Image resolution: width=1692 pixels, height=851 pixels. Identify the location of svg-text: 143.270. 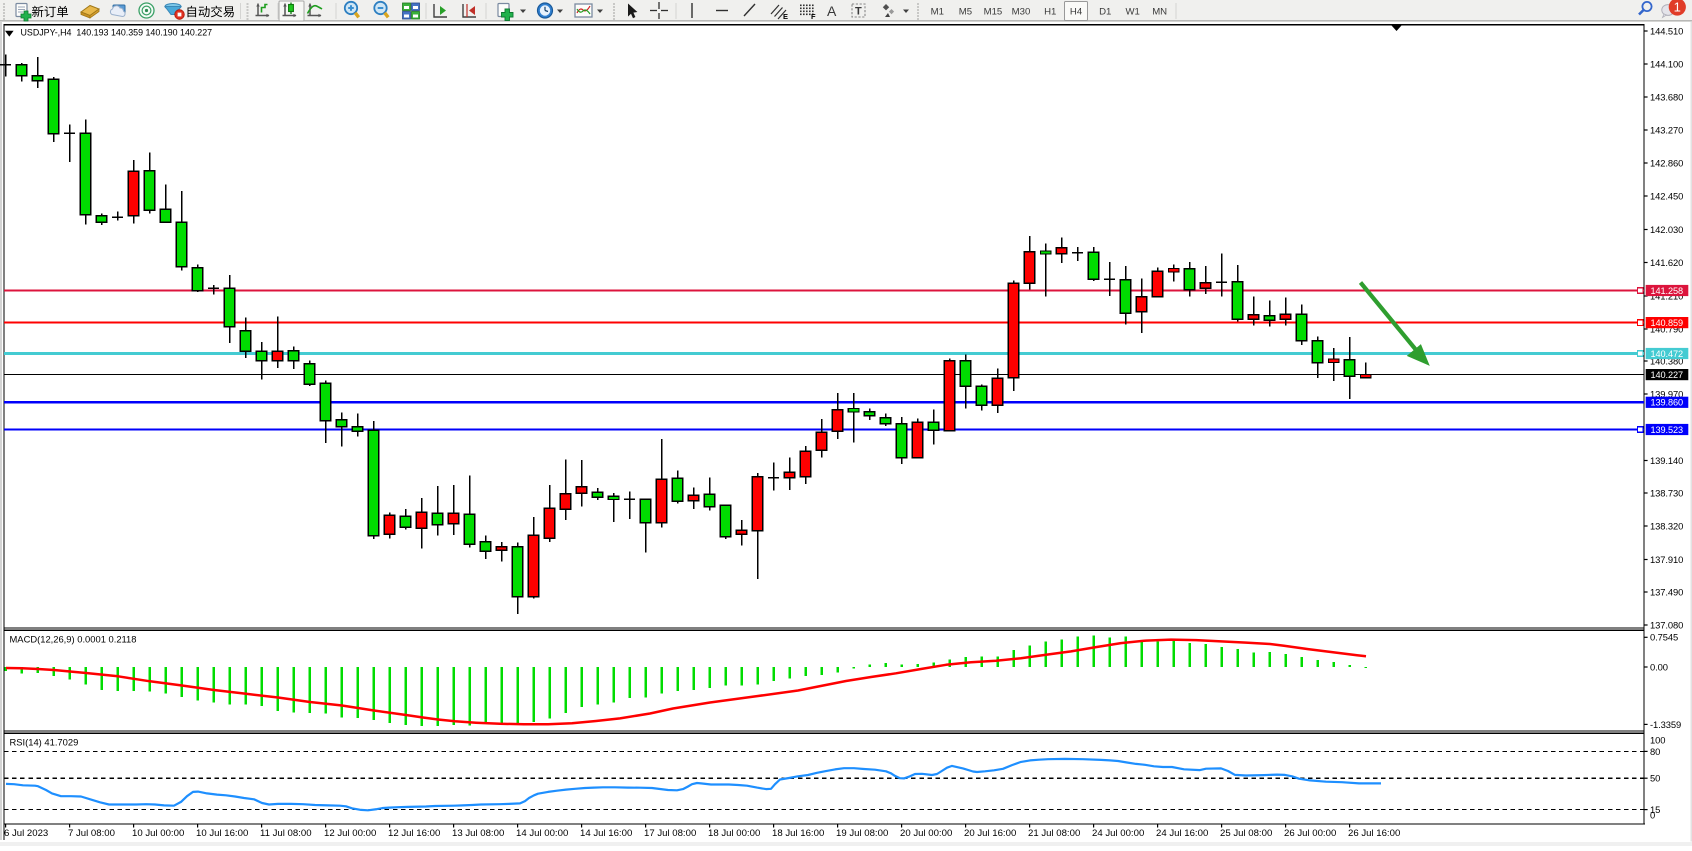
(1666, 129).